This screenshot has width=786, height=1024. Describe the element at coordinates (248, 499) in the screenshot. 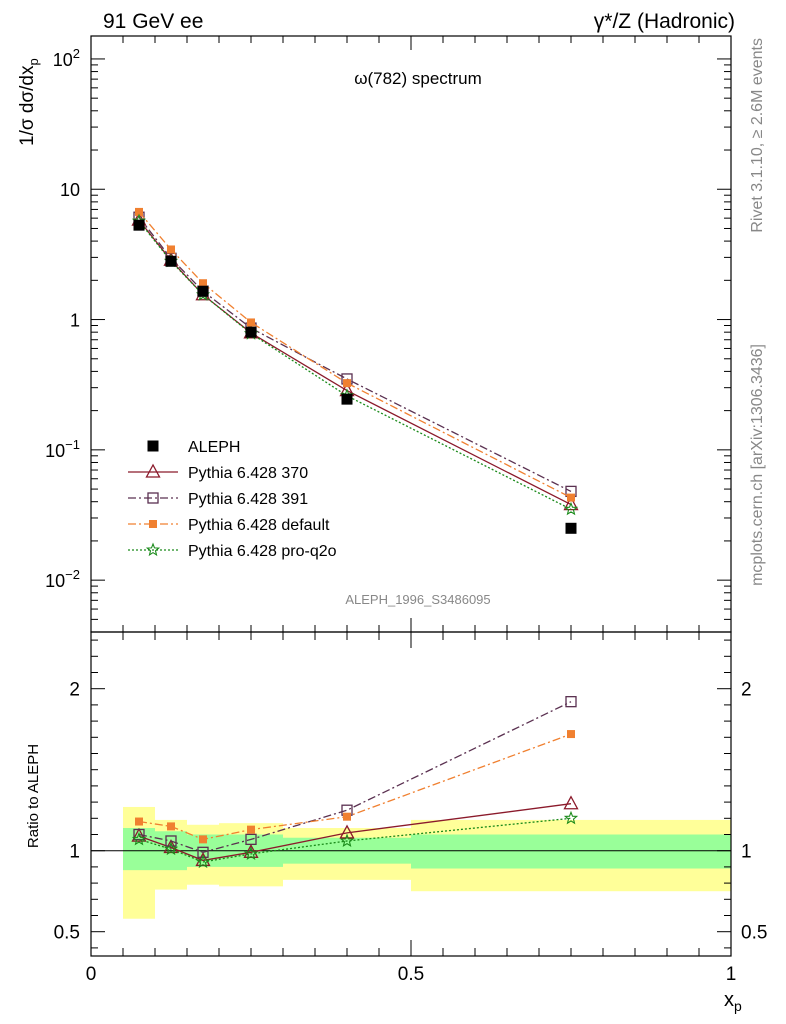

I see `legend-label: Pythia 6.428 391` at that location.